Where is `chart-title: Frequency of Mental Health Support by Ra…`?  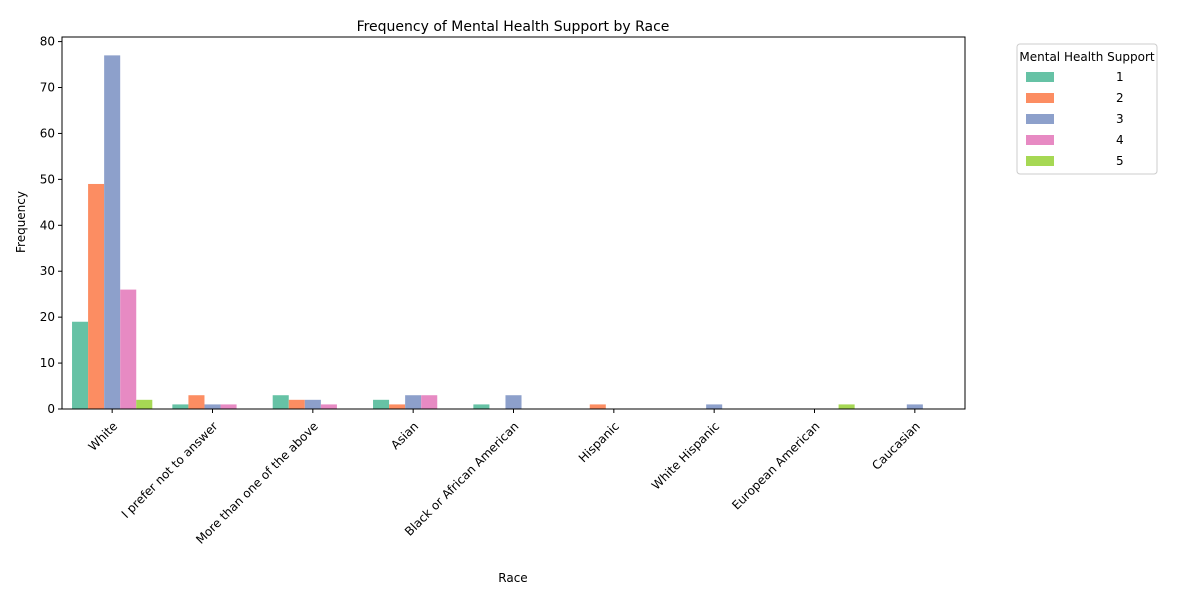
chart-title: Frequency of Mental Health Support by Ra… is located at coordinates (513, 27).